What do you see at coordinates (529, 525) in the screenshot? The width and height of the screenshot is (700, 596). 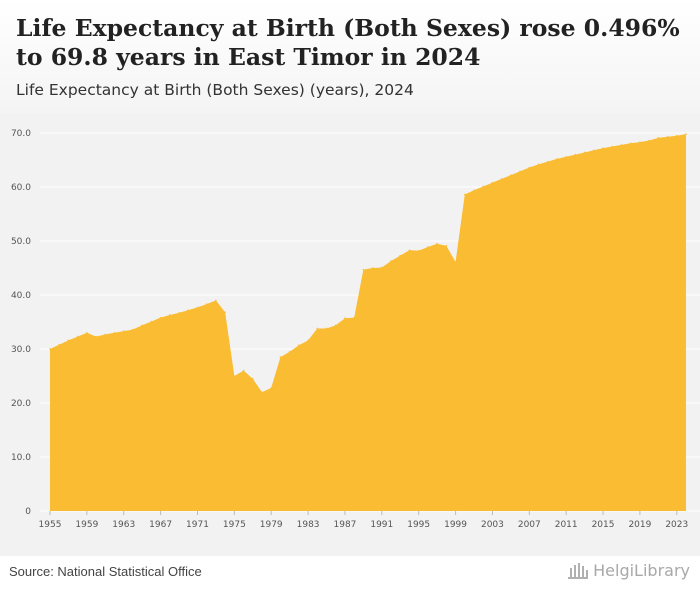 I see `x-tick-label: 2007` at bounding box center [529, 525].